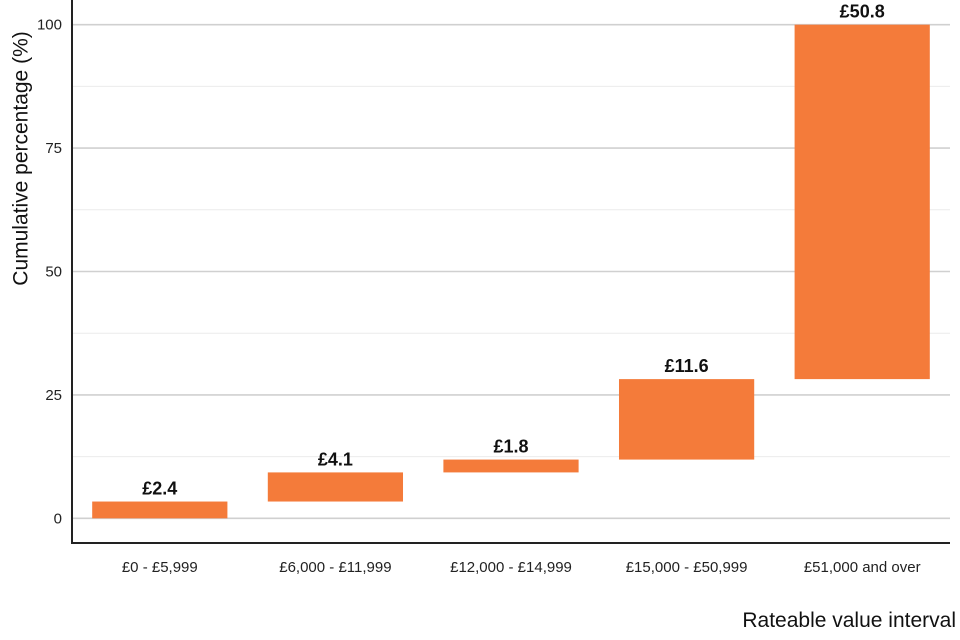 The width and height of the screenshot is (960, 640). I want to click on y-tick-label: 50, so click(53, 272).